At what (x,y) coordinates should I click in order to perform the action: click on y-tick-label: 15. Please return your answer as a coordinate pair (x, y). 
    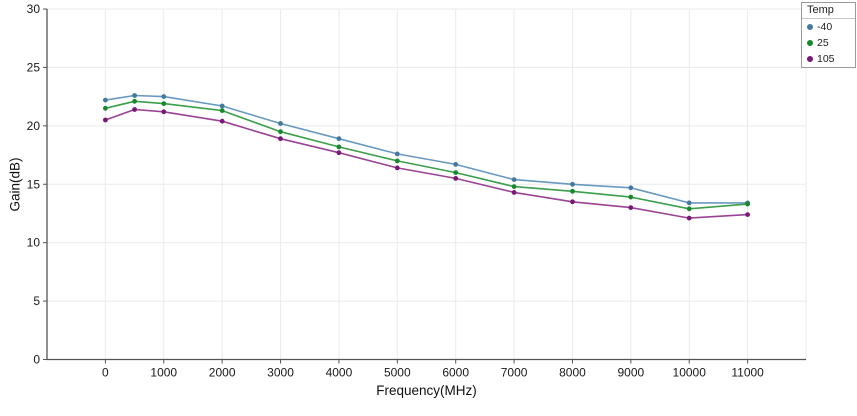
    Looking at the image, I should click on (34, 184).